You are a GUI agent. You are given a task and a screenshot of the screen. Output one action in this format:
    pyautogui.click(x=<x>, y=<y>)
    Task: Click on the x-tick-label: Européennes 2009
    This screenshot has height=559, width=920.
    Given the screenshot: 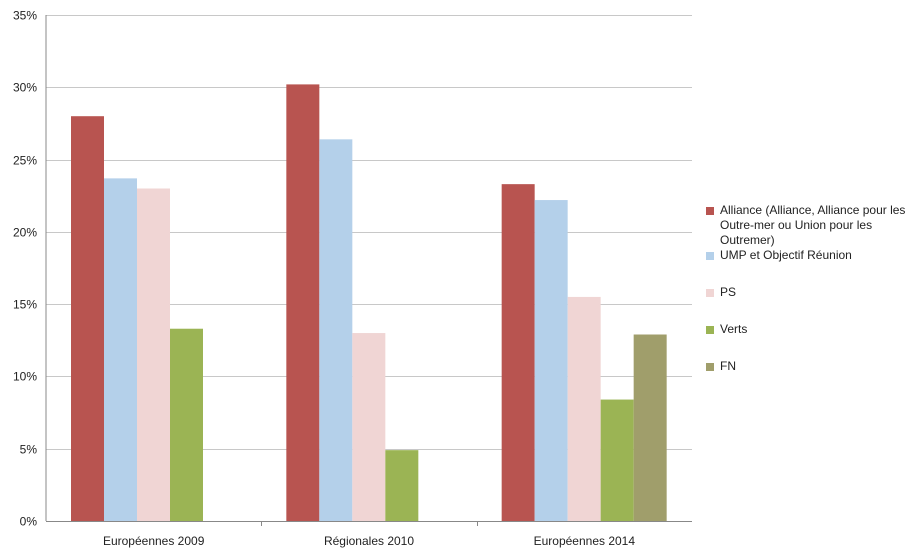 What is the action you would take?
    pyautogui.click(x=154, y=541)
    